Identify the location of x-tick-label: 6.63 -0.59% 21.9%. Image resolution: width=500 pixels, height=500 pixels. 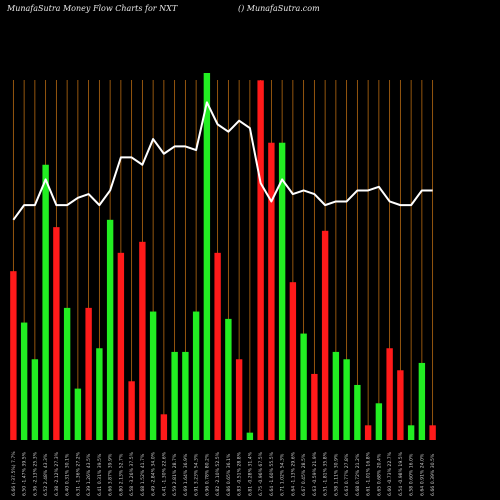
(315, 473).